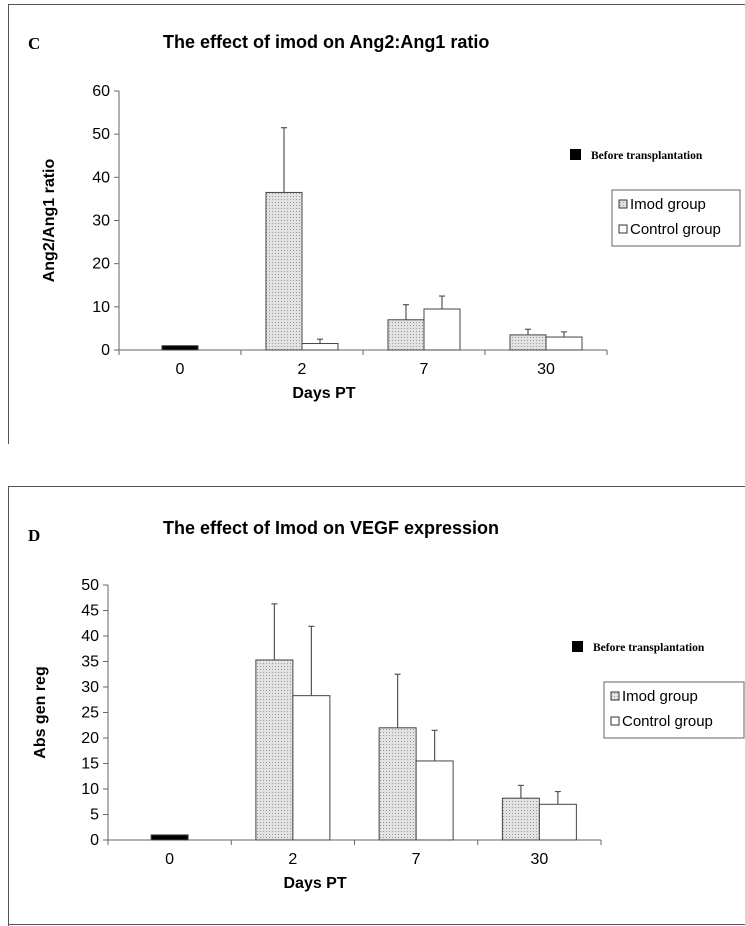 This screenshot has height=926, width=745. I want to click on y-axis-label: Abs gen reg, so click(40, 712).